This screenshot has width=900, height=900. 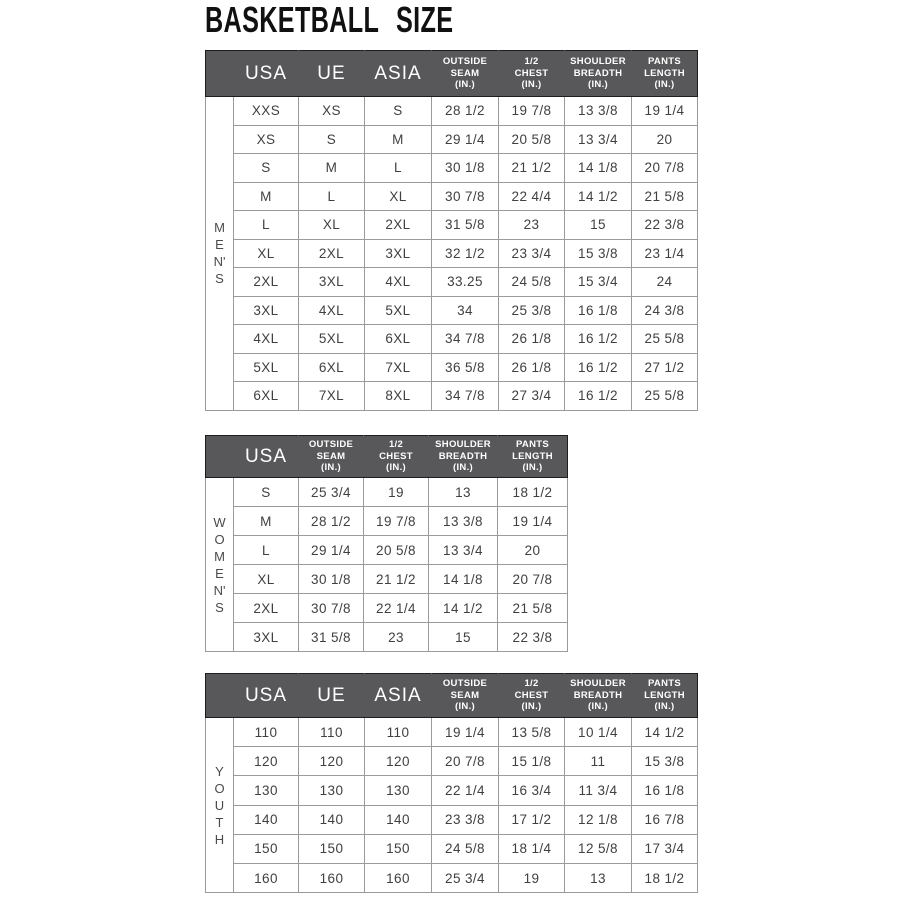 I want to click on youth-table-row: 140 140 140 23 3/8 17 1/2 12 1/8 16 7/8, so click(x=452, y=819).